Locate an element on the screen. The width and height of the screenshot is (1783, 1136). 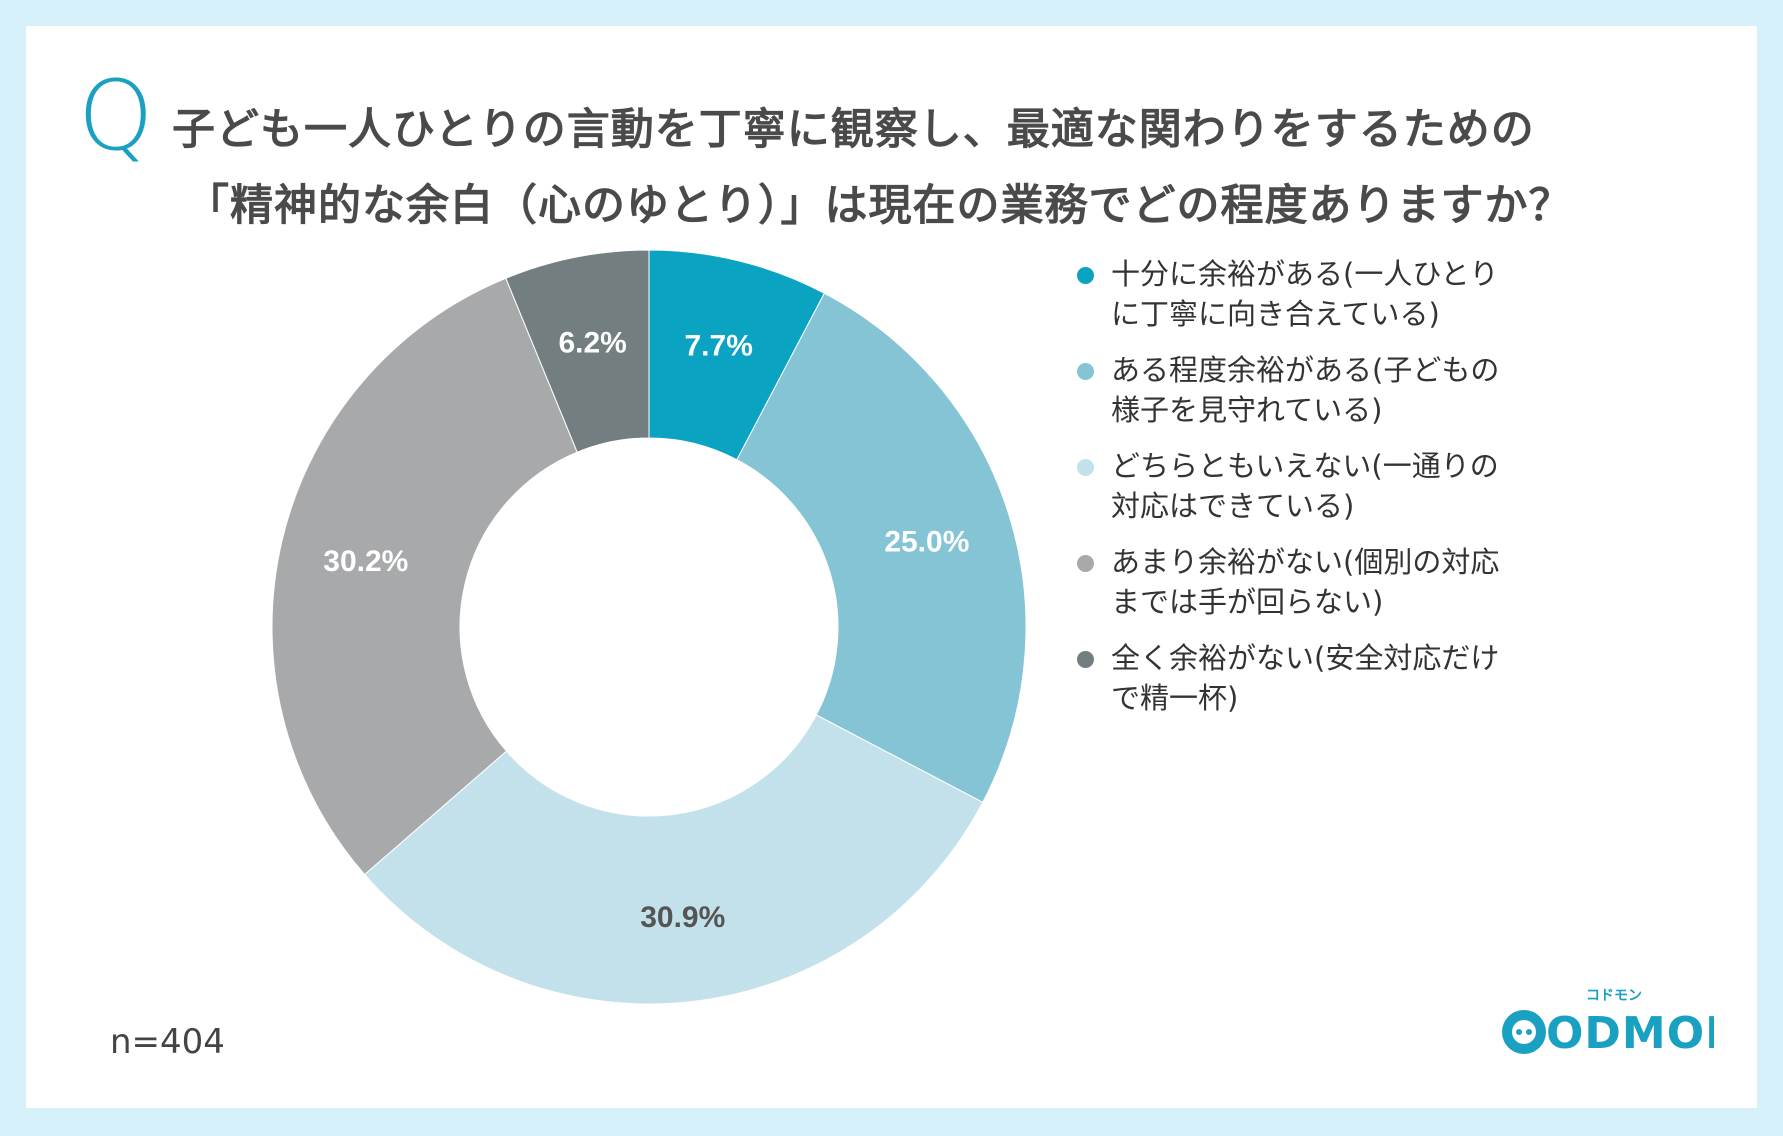
question-line-1: 子ども一人ひとりの言動を丁寧に観察し、最適な関わりをするための is located at coordinates (853, 130).